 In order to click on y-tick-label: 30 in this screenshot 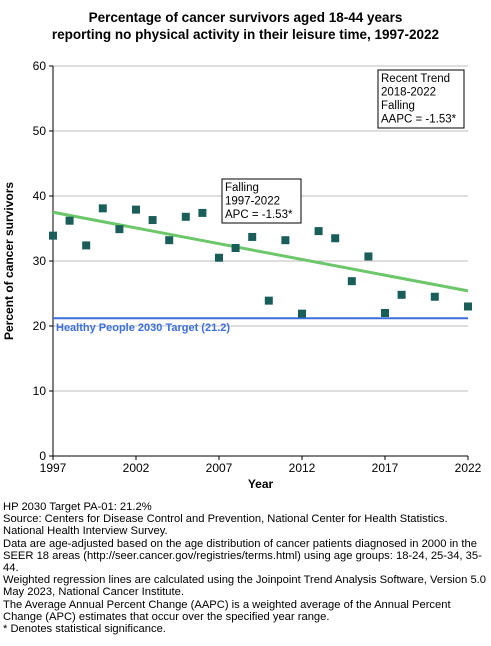, I will do `click(40, 261)`.